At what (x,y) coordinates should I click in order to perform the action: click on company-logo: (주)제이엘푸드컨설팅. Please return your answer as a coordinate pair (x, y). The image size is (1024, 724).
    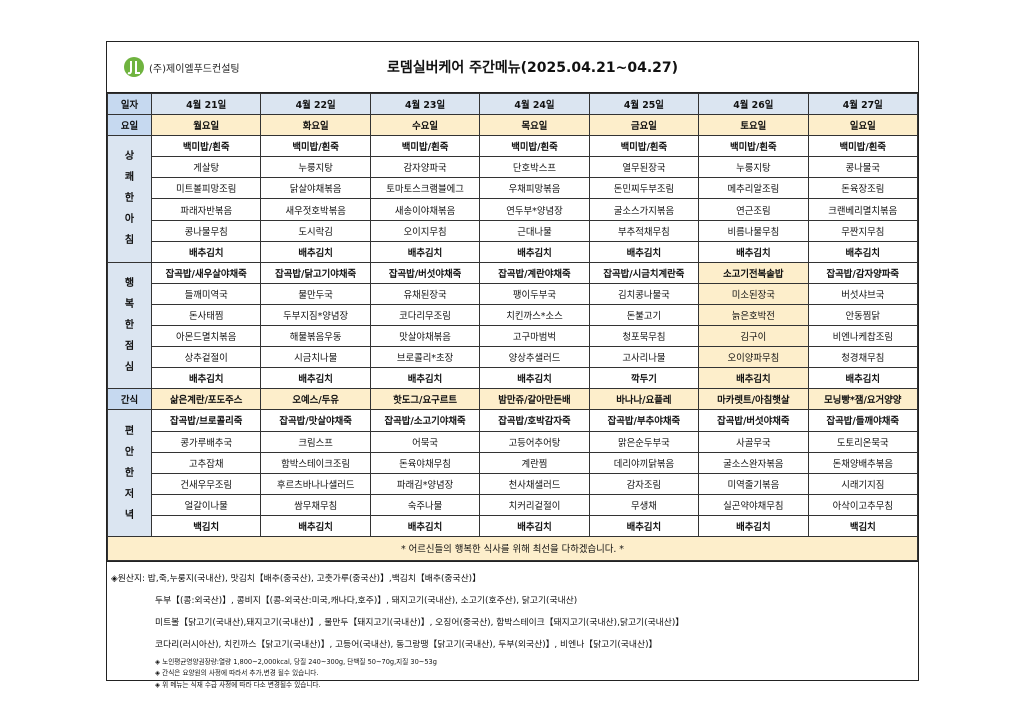
    Looking at the image, I should click on (181, 67).